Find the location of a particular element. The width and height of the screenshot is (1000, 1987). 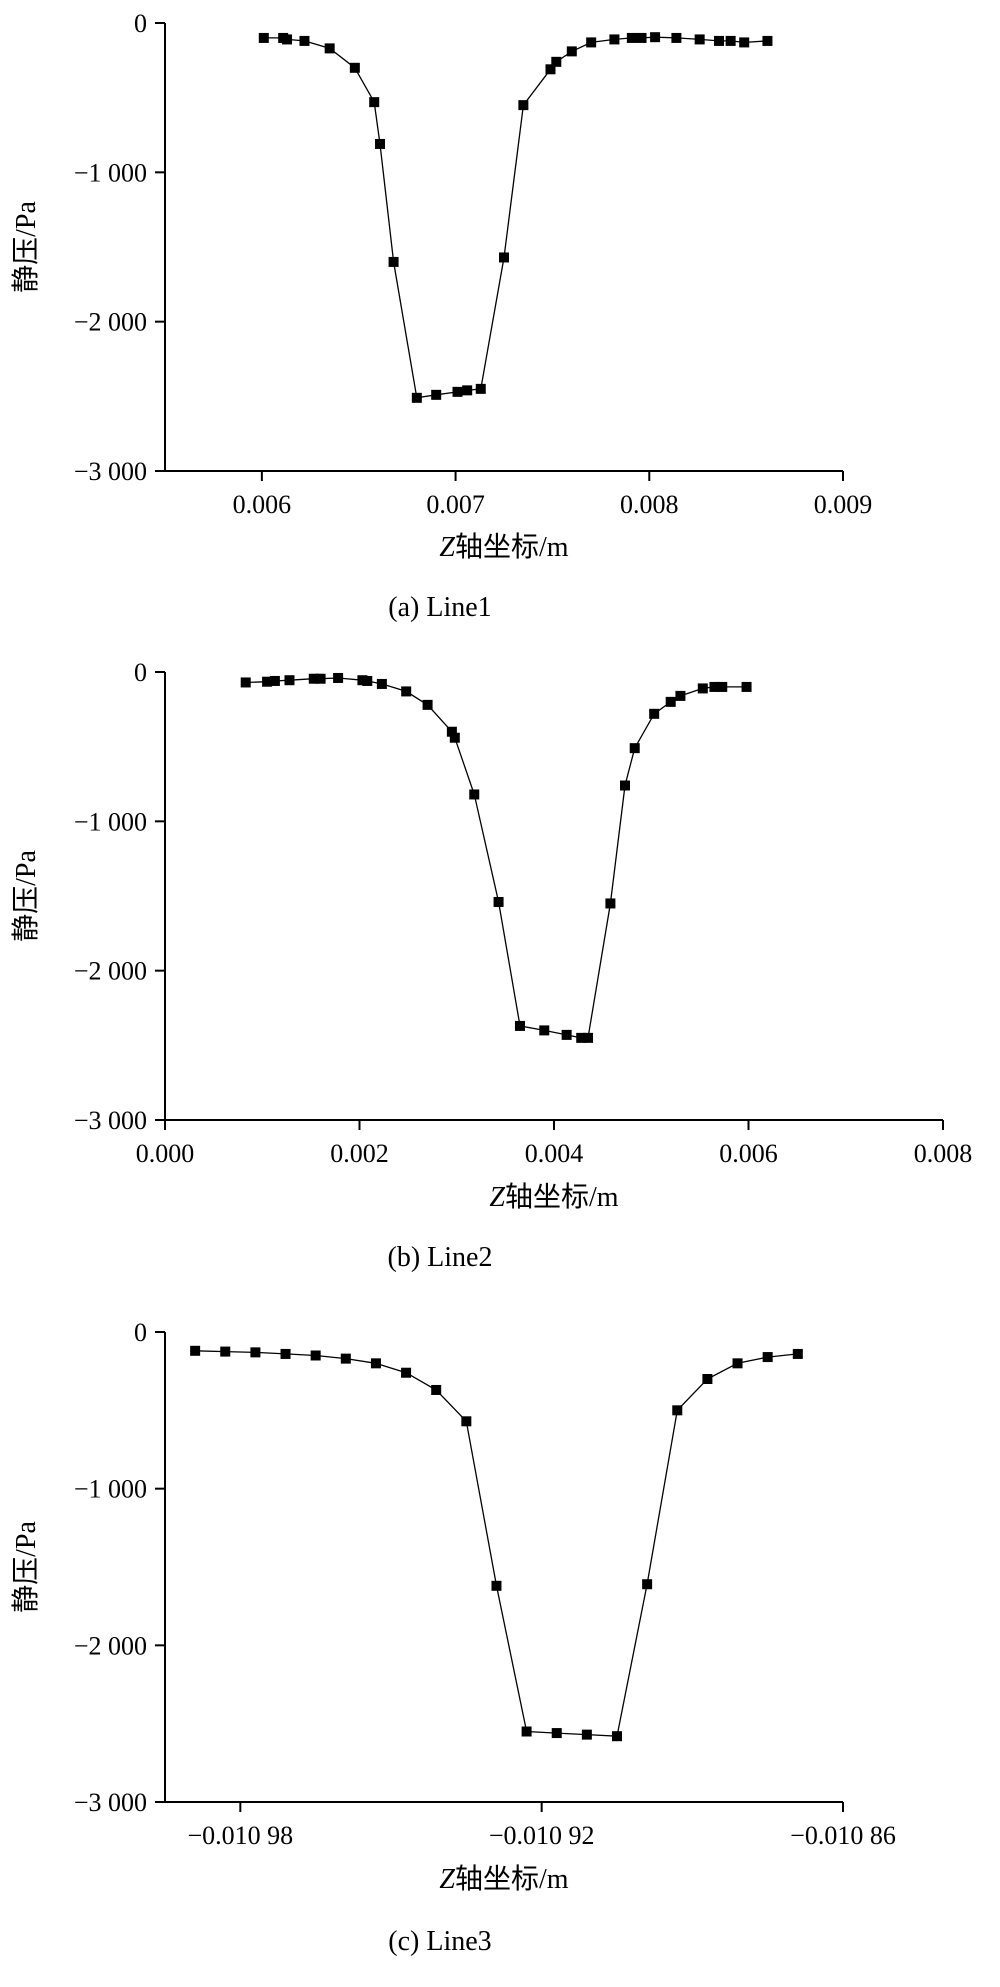

y-axis-label: 静压/Pa is located at coordinates (26, 247).